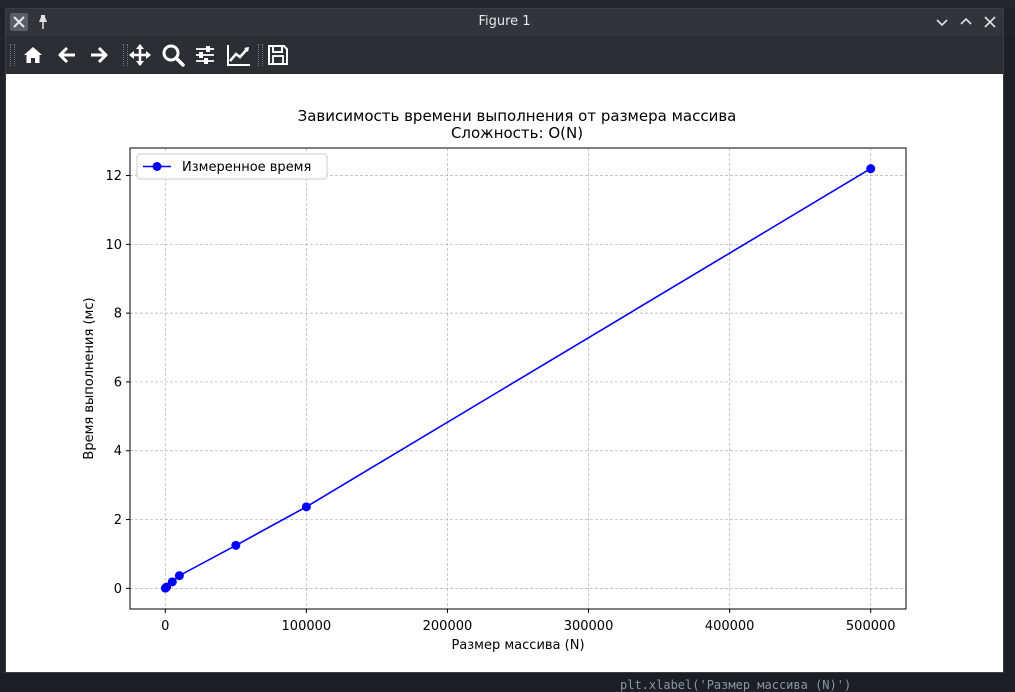 This screenshot has height=692, width=1015. What do you see at coordinates (113, 176) in the screenshot?
I see `y-tick-label: 12` at bounding box center [113, 176].